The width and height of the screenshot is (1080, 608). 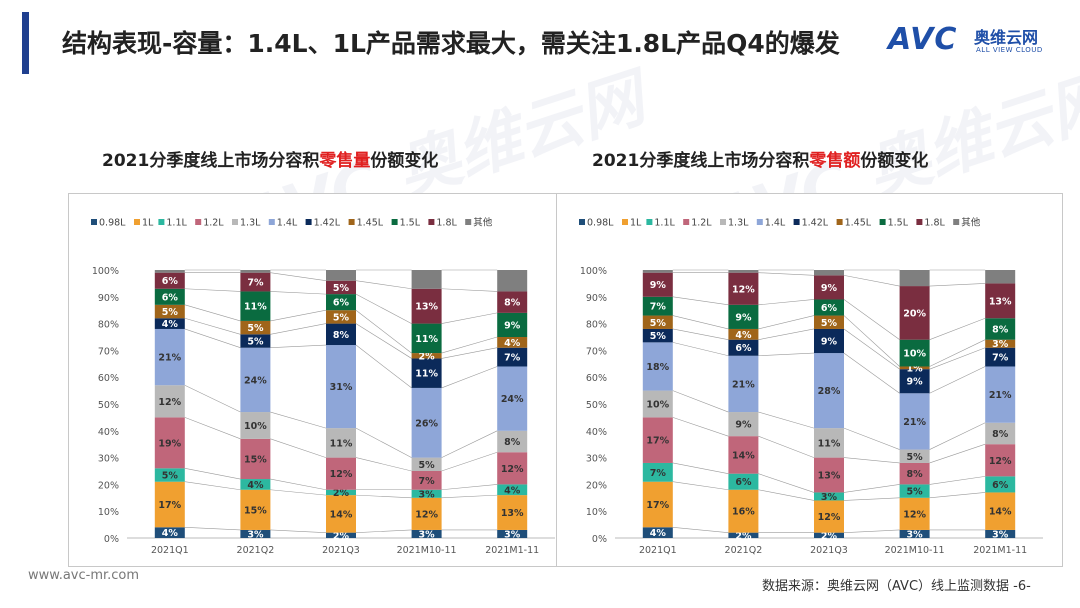 What do you see at coordinates (738, 223) in the screenshot?
I see `legend-label: 1.3L` at bounding box center [738, 223].